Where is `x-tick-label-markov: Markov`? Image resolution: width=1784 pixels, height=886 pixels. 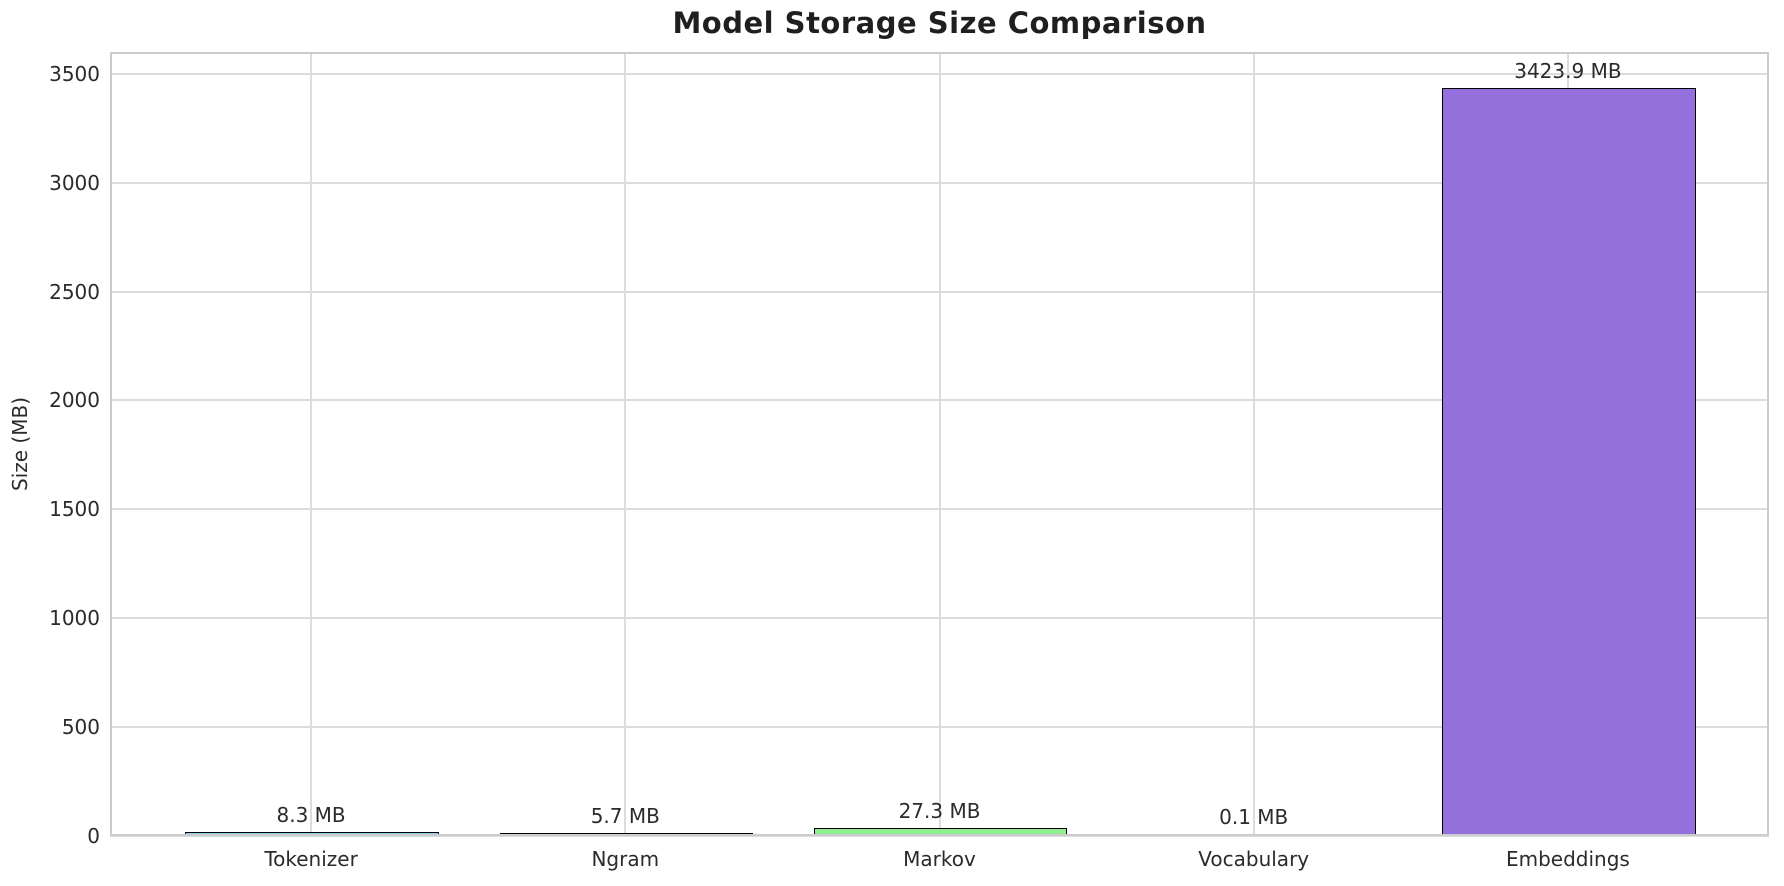
x-tick-label-markov: Markov is located at coordinates (939, 859).